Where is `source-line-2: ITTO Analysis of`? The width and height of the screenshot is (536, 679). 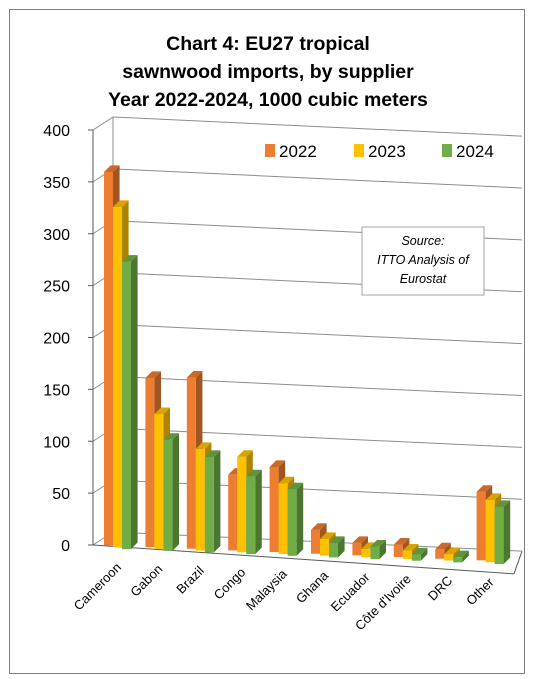
source-line-2: ITTO Analysis of is located at coordinates (423, 260).